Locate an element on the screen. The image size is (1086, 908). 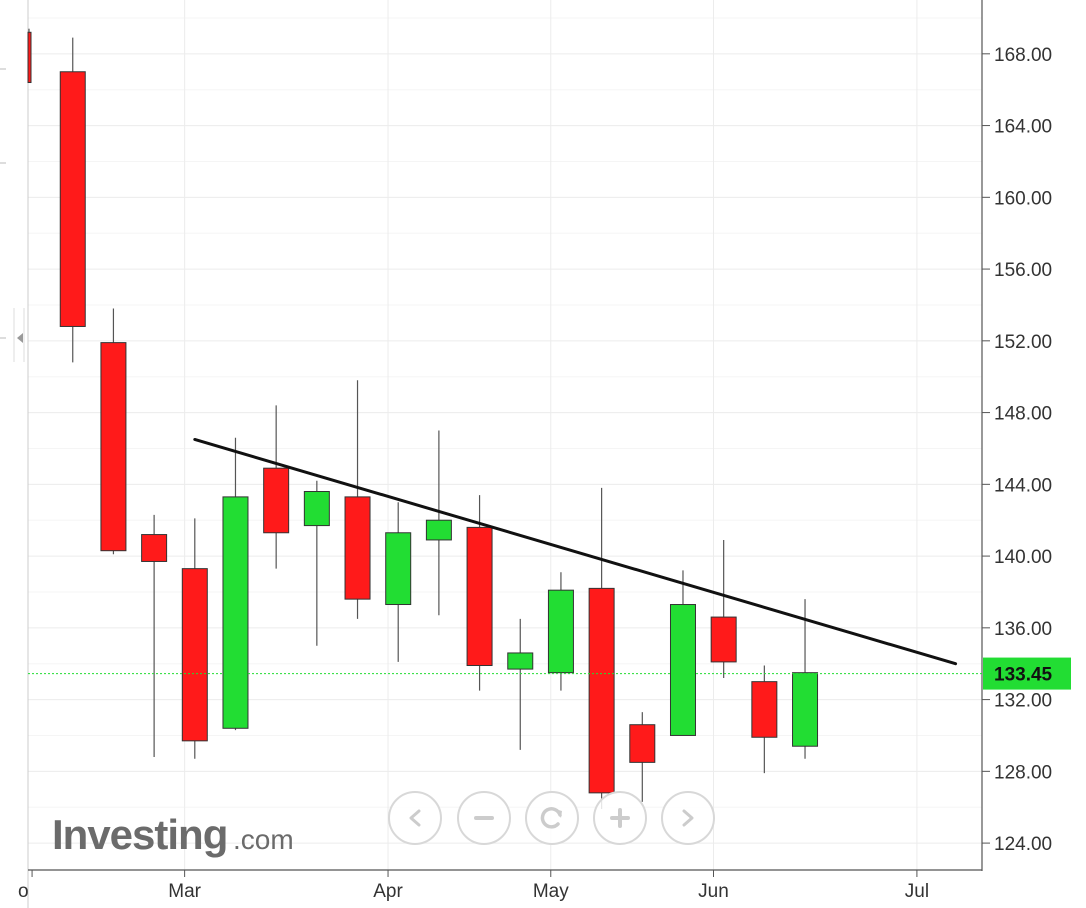
y-tick-label: 136.00 is located at coordinates (1023, 629).